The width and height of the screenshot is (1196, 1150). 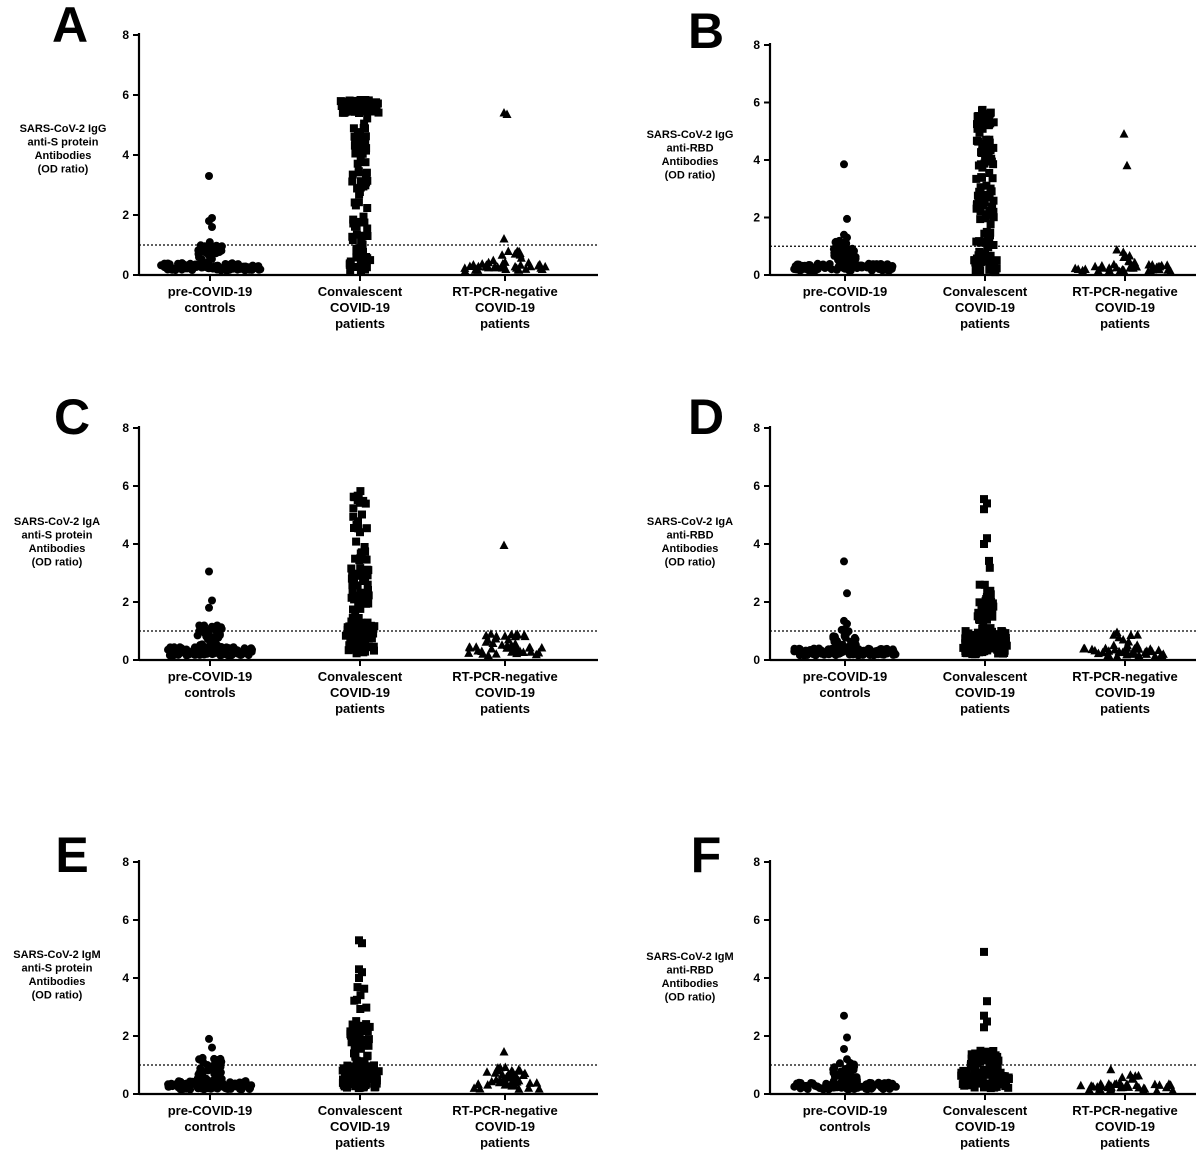 What do you see at coordinates (125, 486) in the screenshot?
I see `y-tick-label: 6` at bounding box center [125, 486].